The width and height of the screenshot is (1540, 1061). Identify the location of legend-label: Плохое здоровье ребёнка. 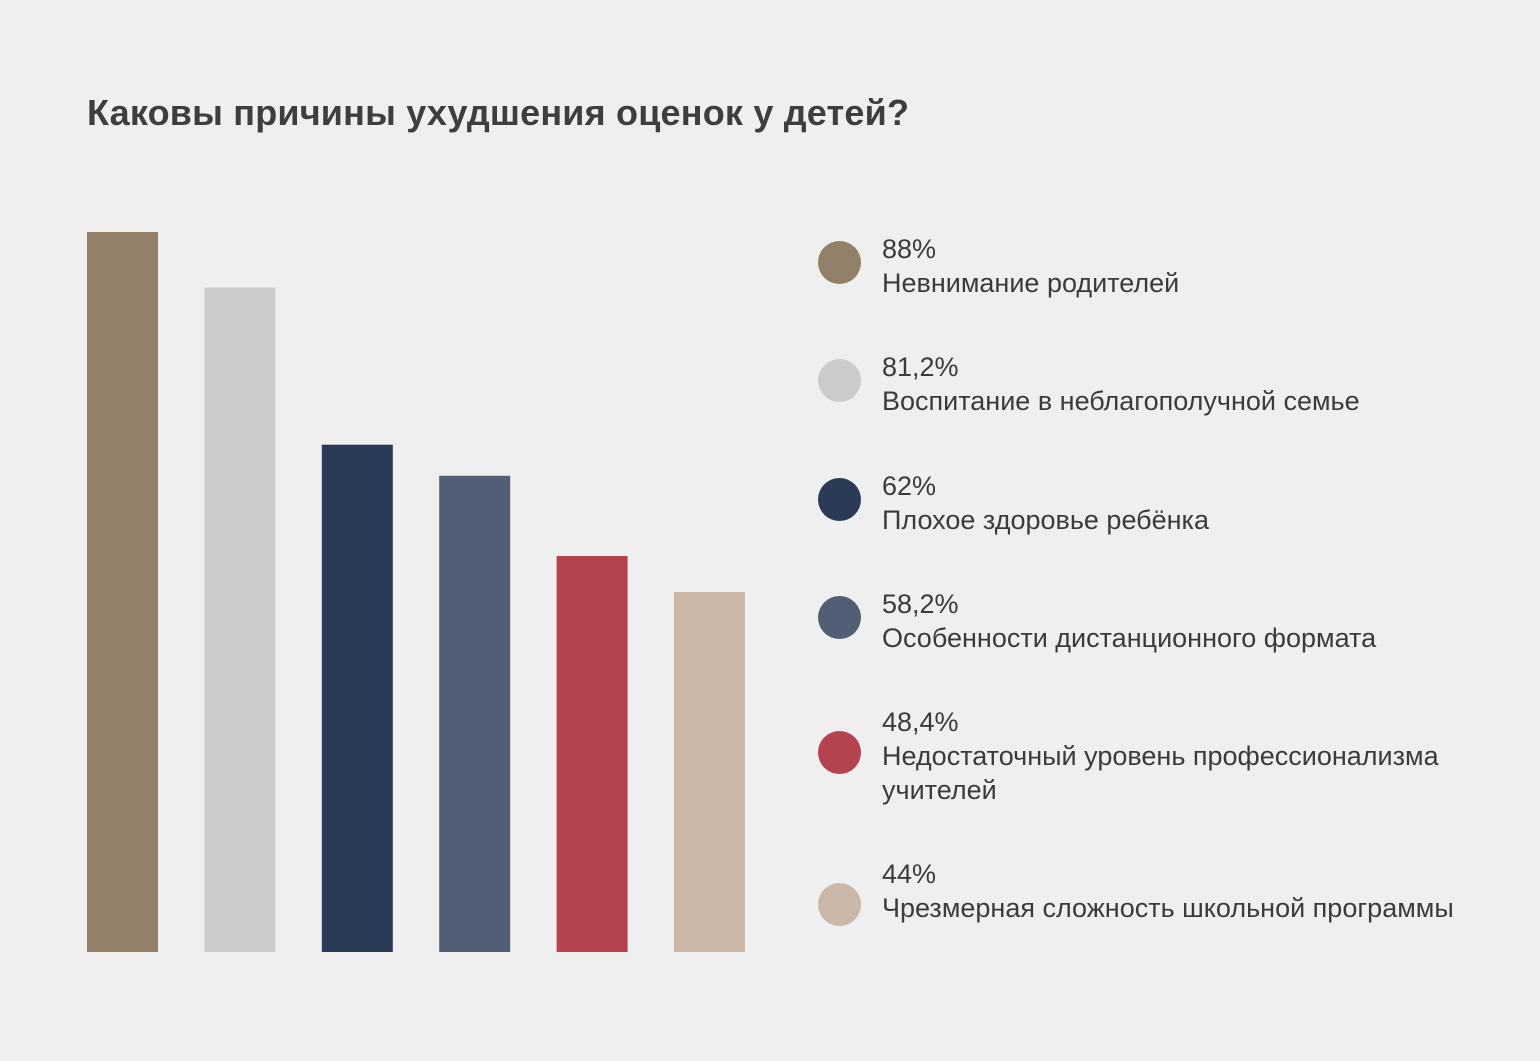
(1045, 520).